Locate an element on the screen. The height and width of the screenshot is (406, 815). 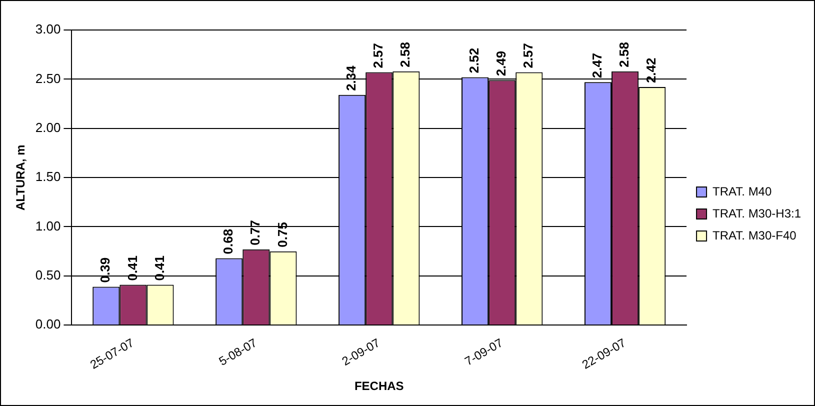
data-label: 0.77 is located at coordinates (255, 233).